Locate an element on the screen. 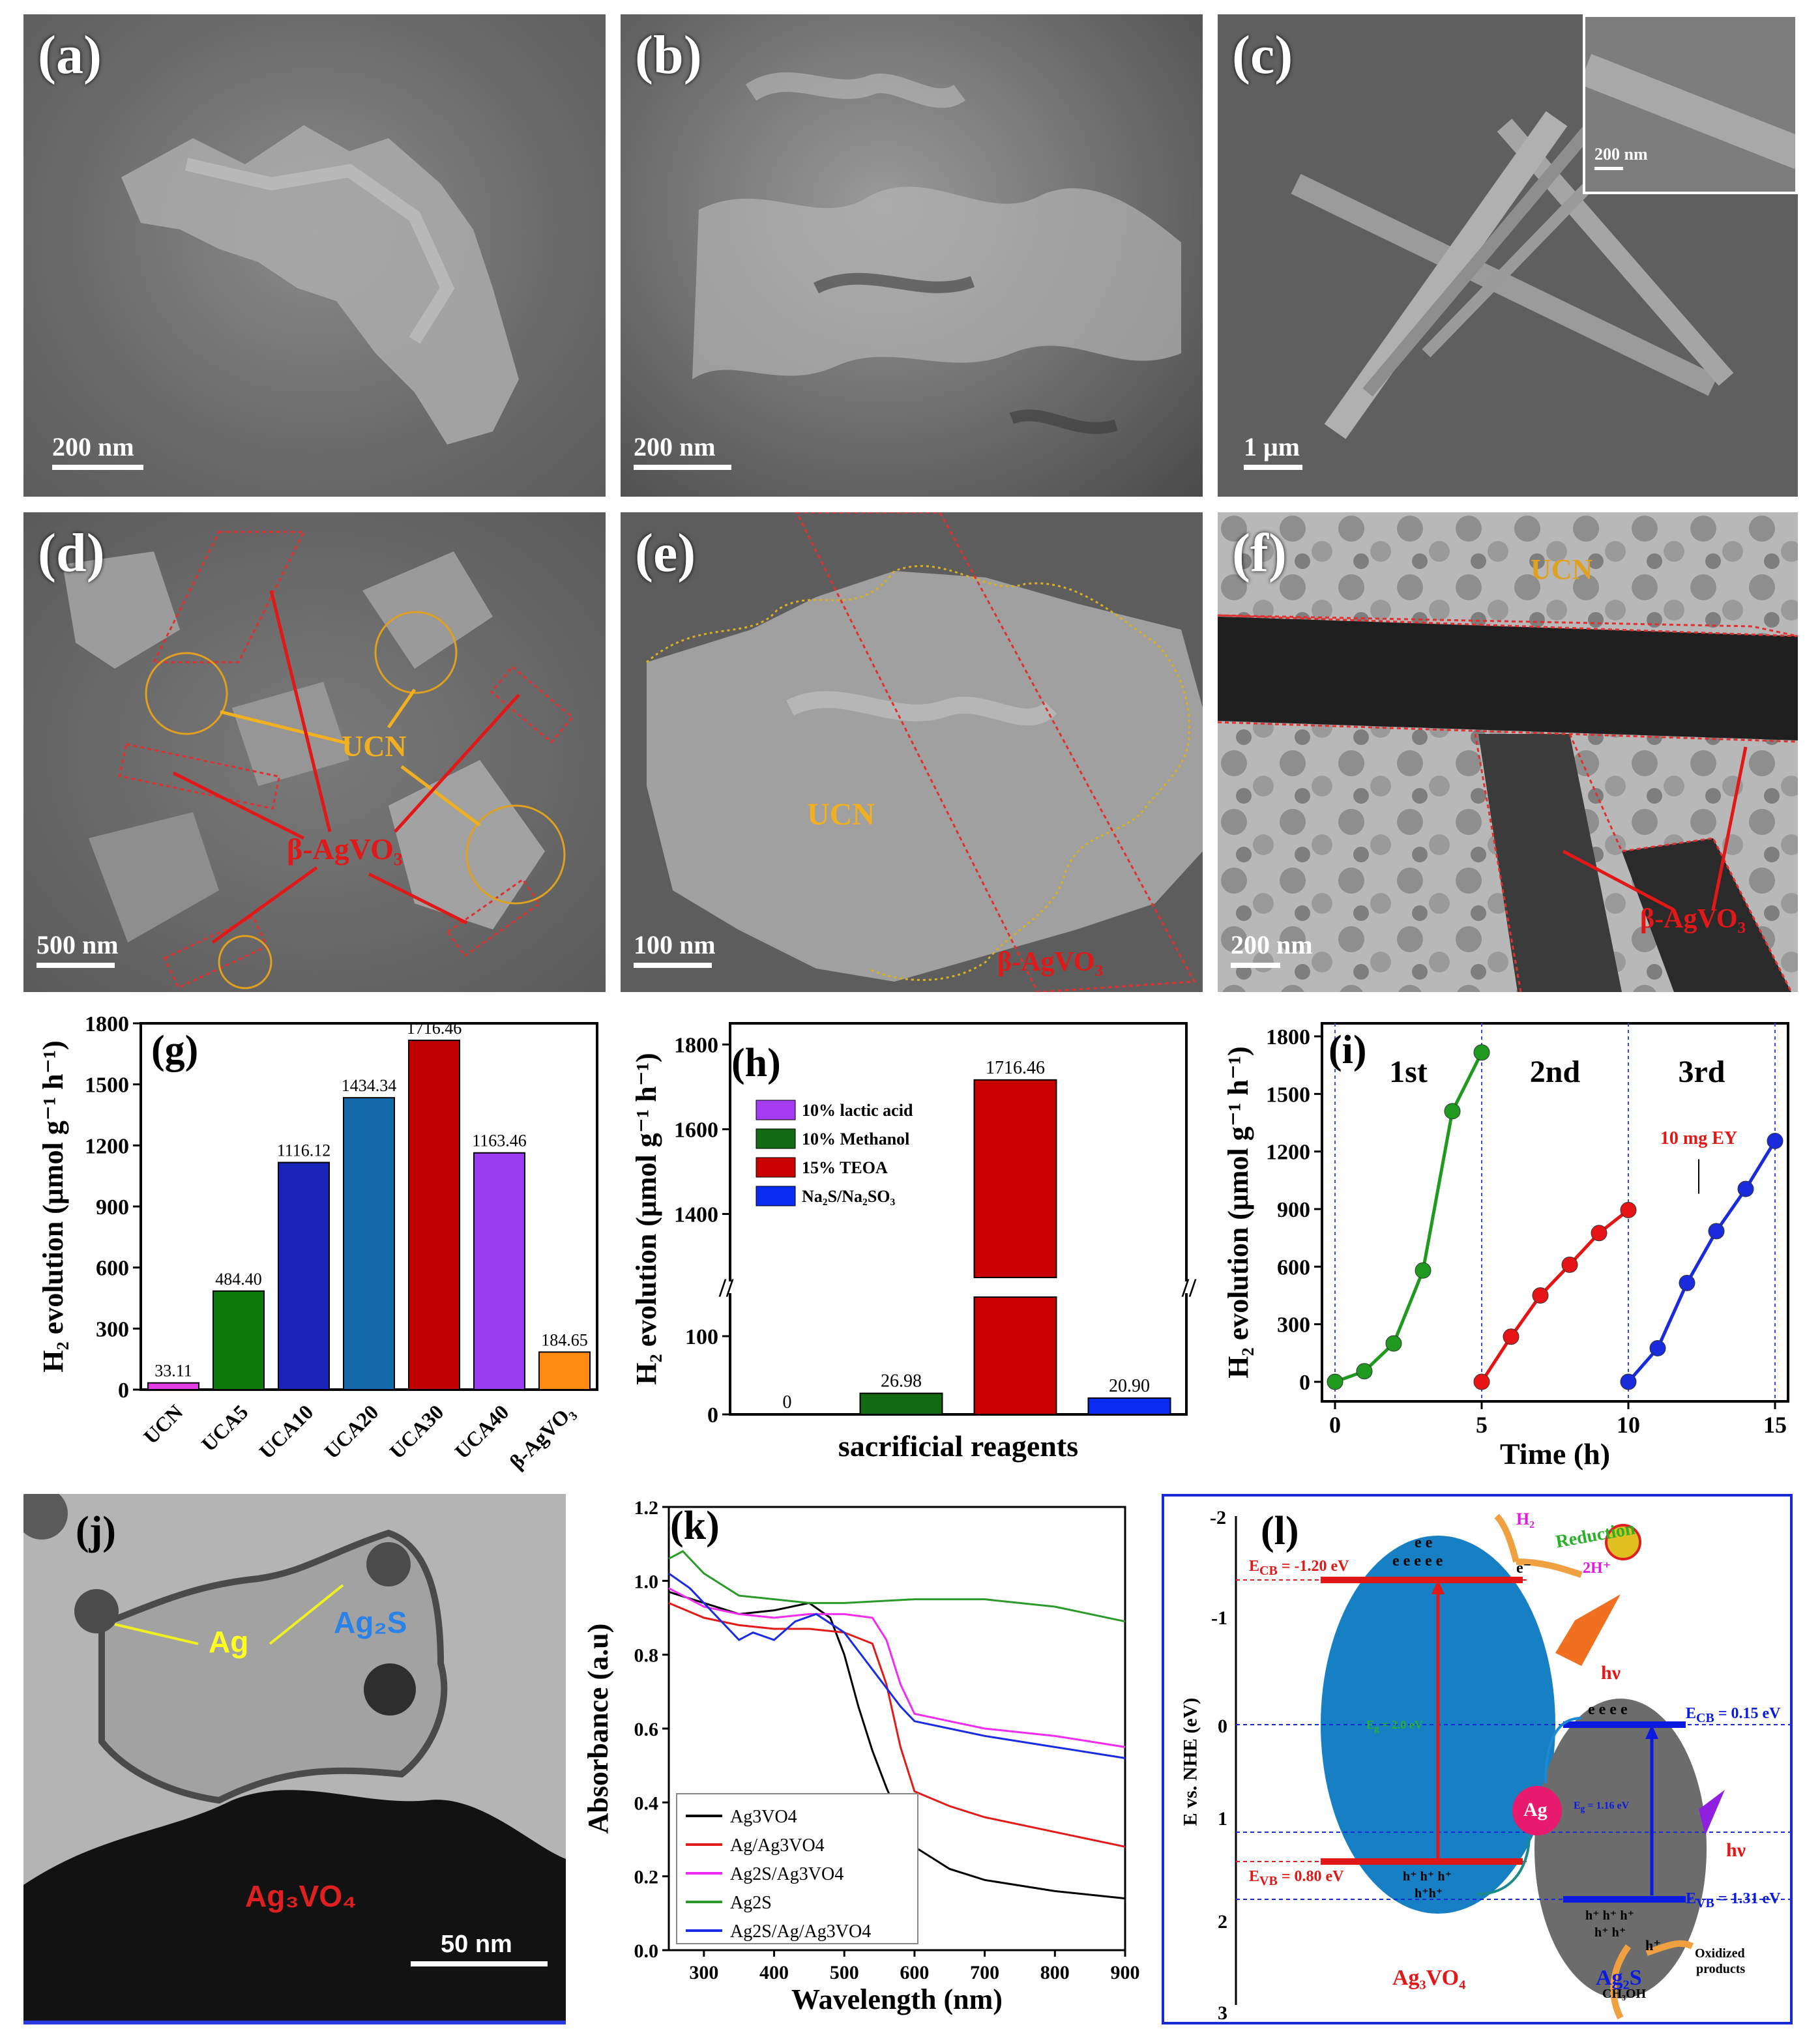 This screenshot has height=2031, width=1820. l-ytick-0: -2 is located at coordinates (1218, 1517).